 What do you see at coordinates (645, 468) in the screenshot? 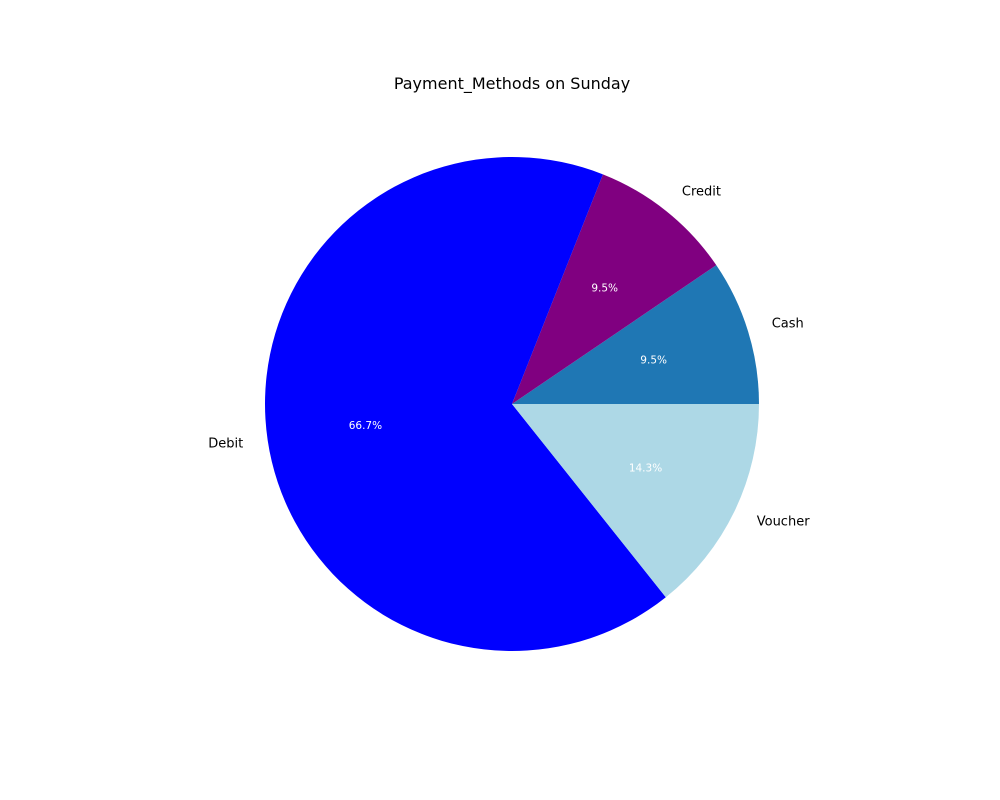
I see `slice-percent-voucher: 14.3%` at bounding box center [645, 468].